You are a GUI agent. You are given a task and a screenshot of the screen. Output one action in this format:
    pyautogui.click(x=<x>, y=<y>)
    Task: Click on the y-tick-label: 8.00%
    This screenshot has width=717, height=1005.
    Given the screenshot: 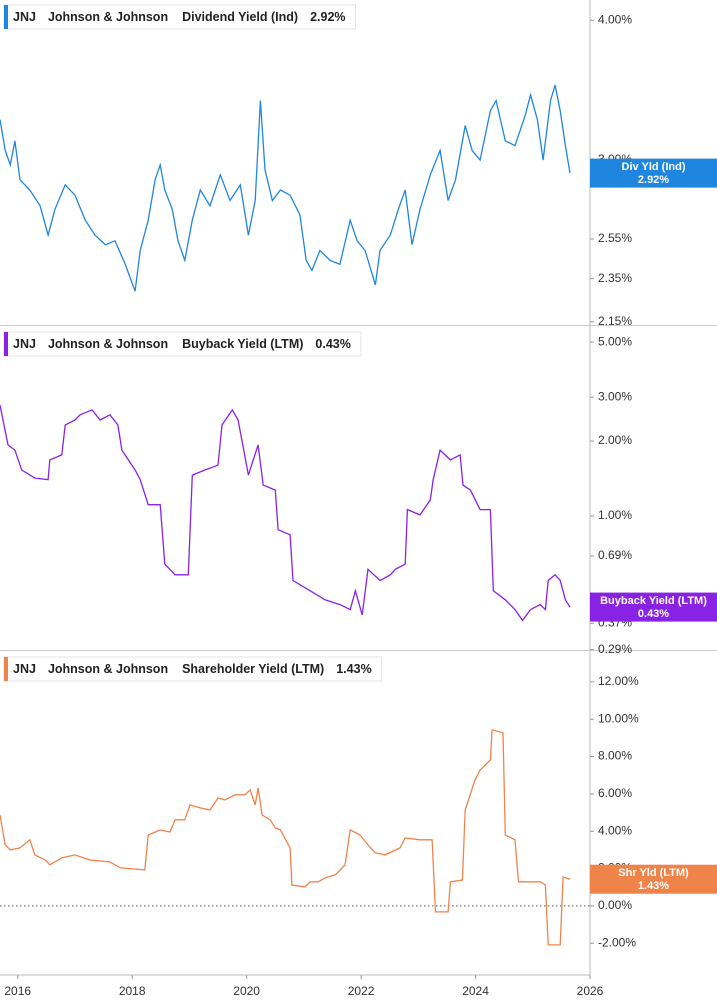 What is the action you would take?
    pyautogui.click(x=615, y=756)
    